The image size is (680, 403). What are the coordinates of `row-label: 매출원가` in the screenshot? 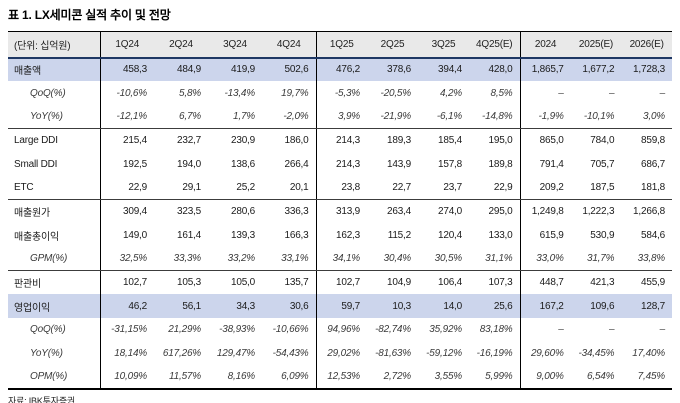 It's located at (32, 214).